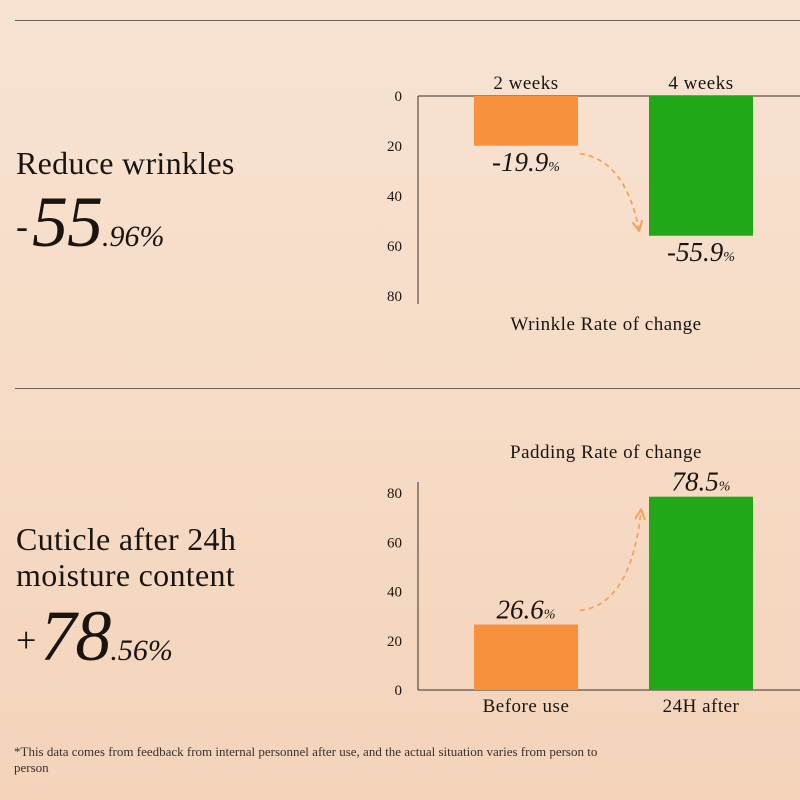 The height and width of the screenshot is (800, 800). I want to click on moisture-y-tick: 0, so click(399, 691).